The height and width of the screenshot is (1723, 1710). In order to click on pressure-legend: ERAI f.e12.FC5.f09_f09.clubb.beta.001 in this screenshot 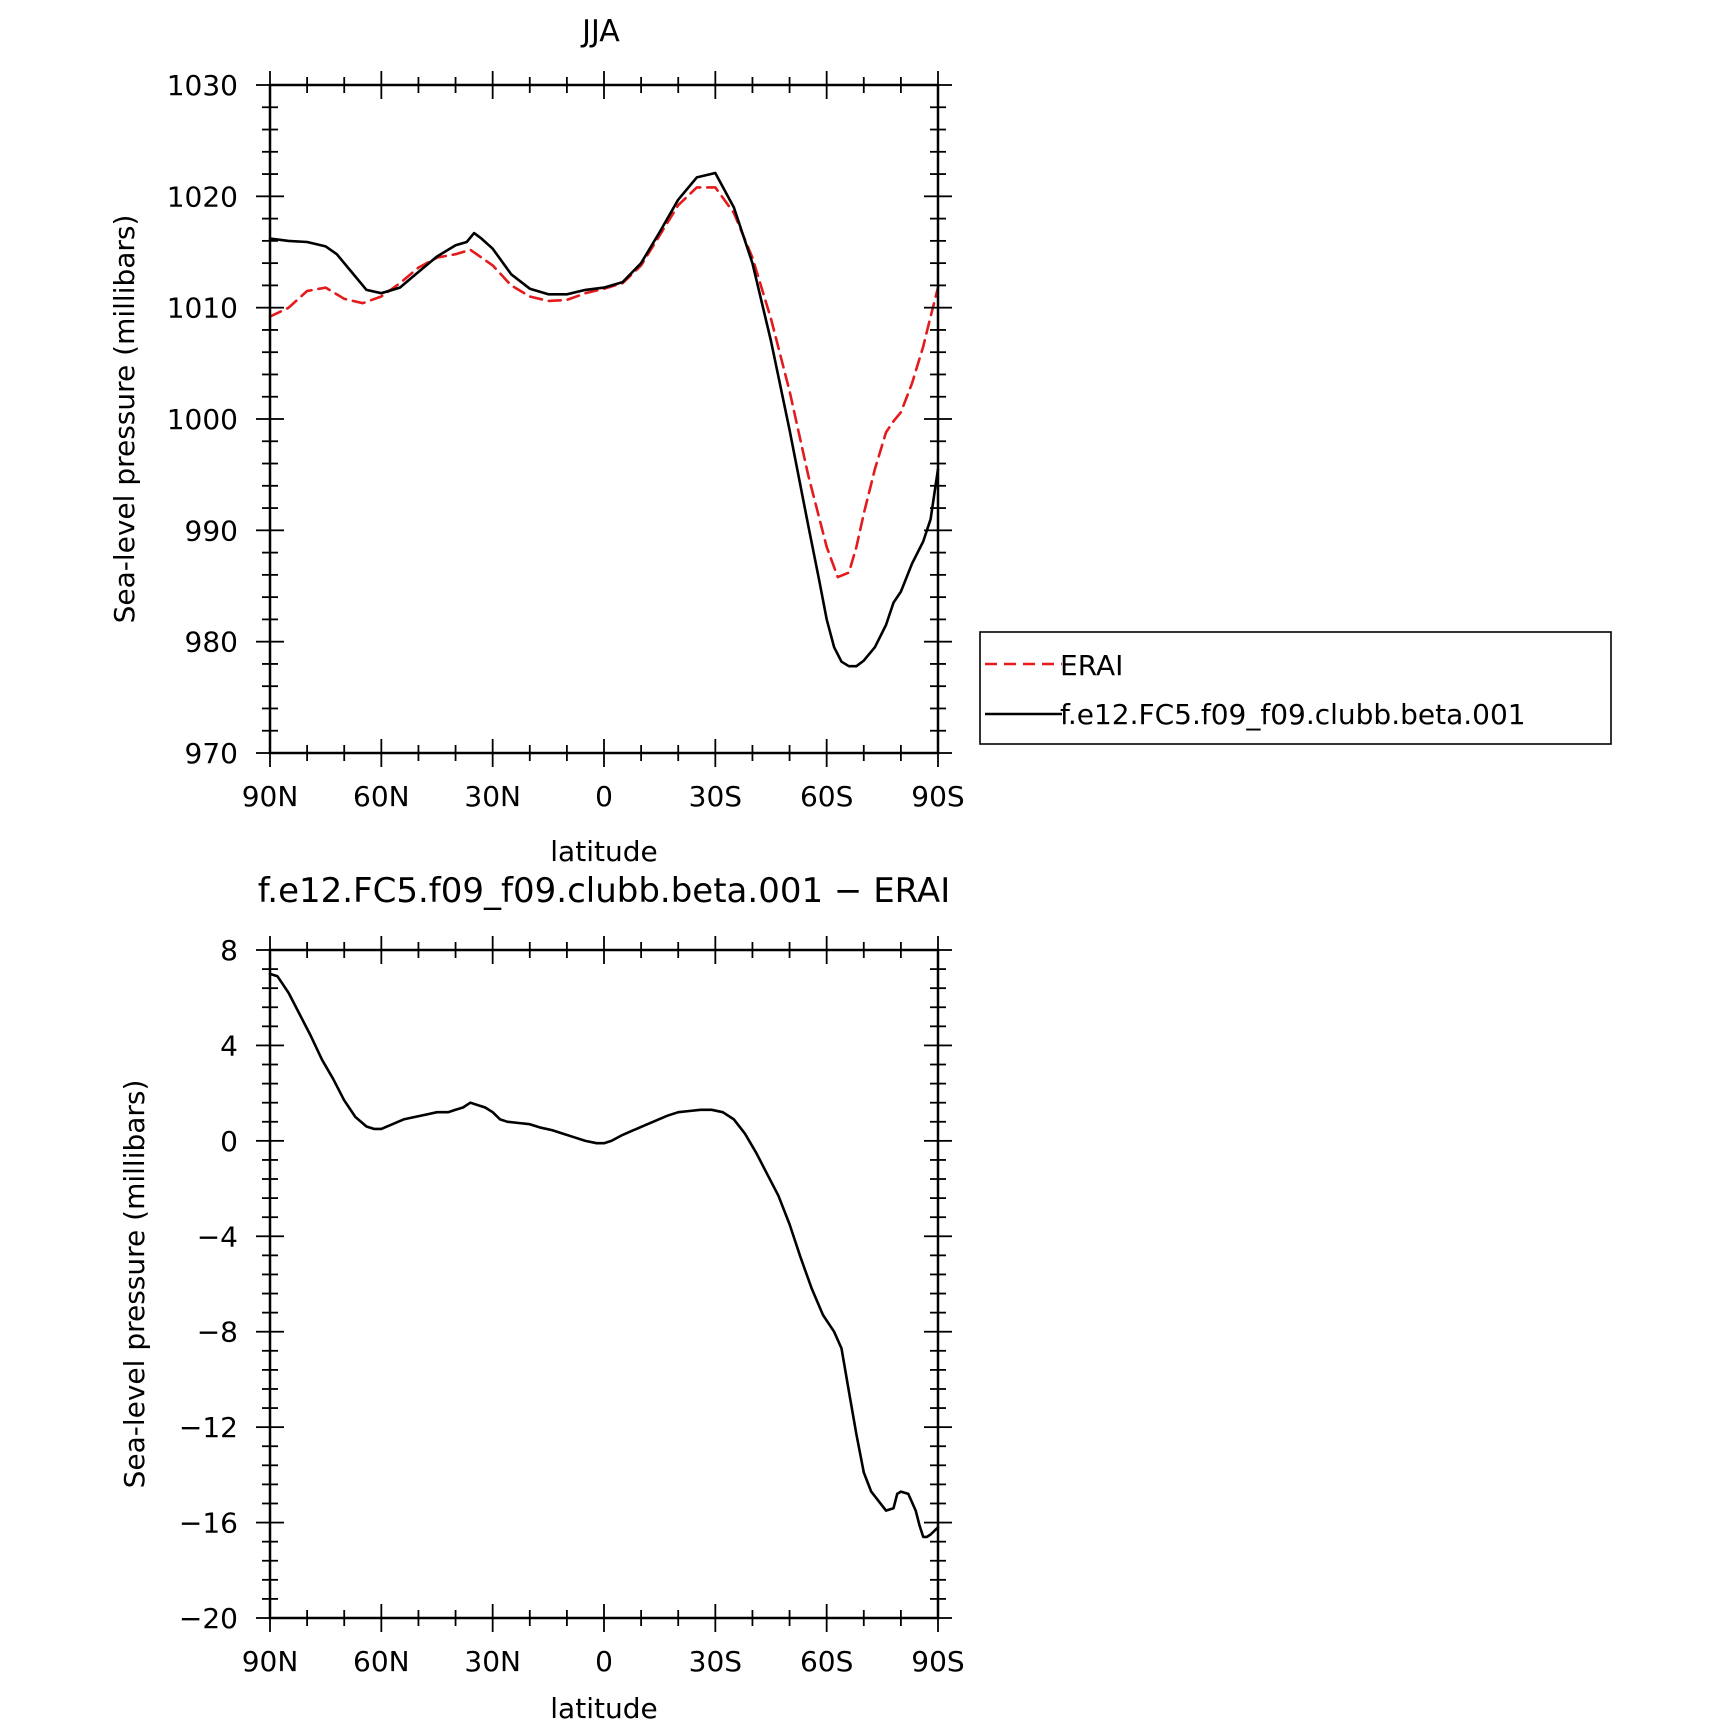, I will do `click(1295, 688)`.